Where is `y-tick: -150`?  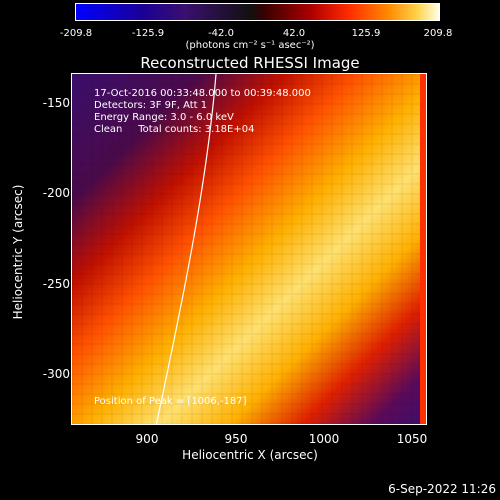 y-tick: -150 is located at coordinates (56, 103).